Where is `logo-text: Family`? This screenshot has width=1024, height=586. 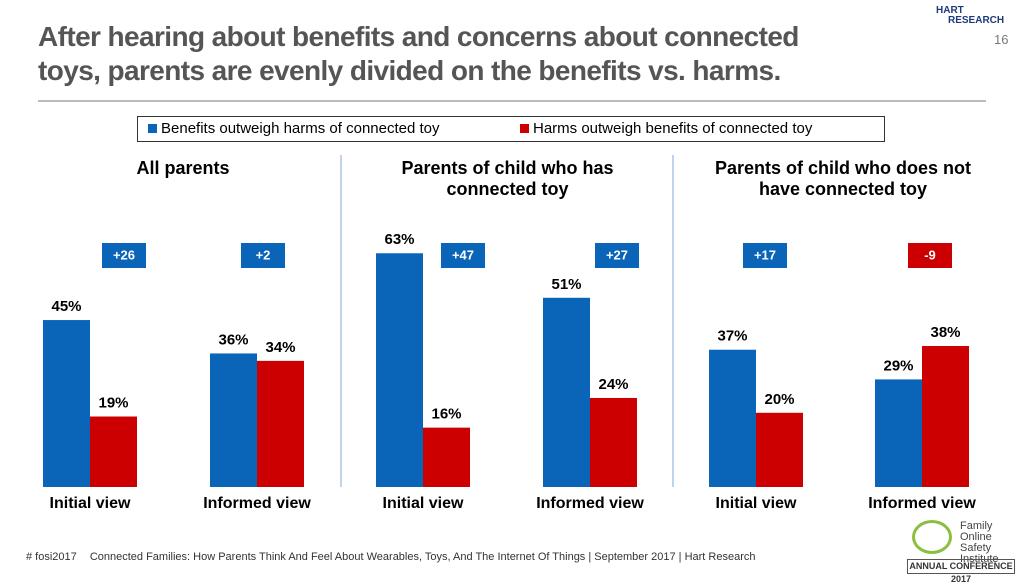 logo-text: Family is located at coordinates (976, 526).